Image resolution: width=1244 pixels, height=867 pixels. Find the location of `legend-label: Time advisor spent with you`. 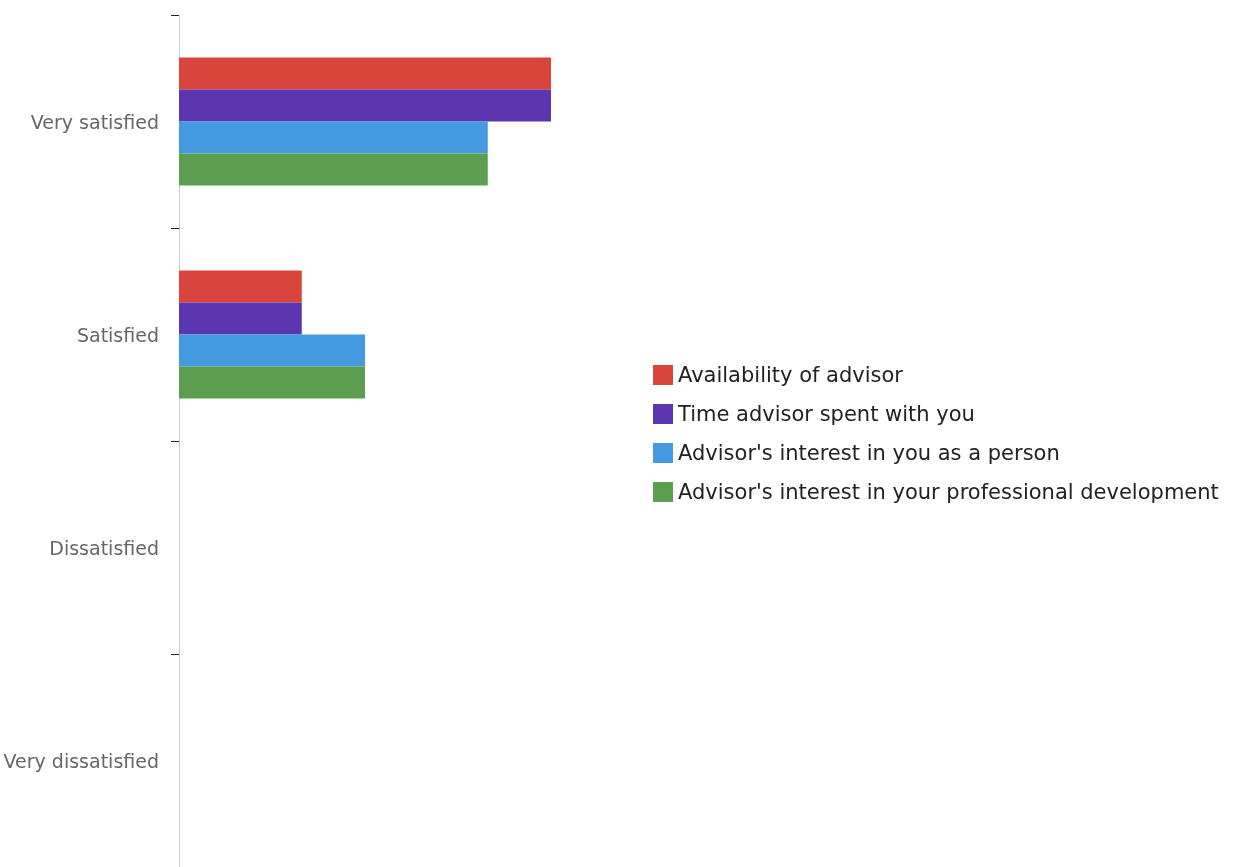

legend-label: Time advisor spent with you is located at coordinates (826, 414).